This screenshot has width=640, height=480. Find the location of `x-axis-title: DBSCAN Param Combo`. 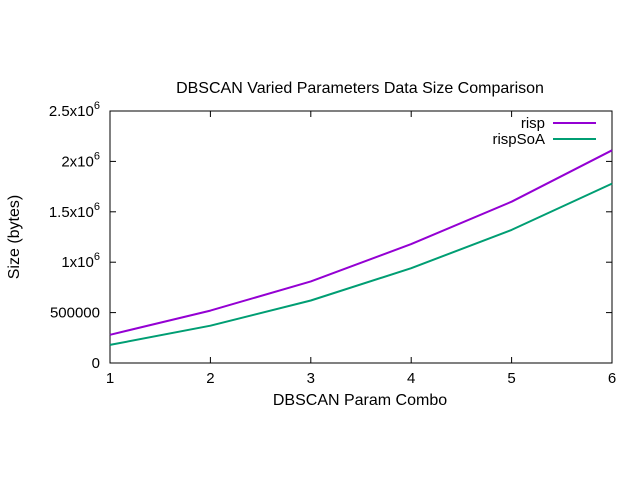

x-axis-title: DBSCAN Param Combo is located at coordinates (360, 400).